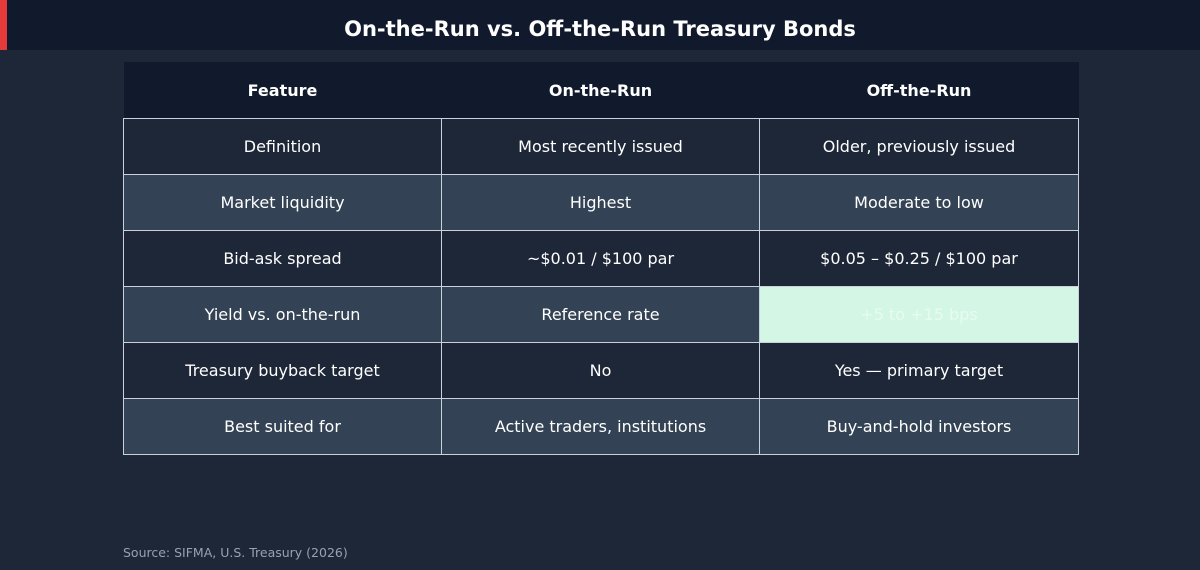  I want to click on table-header-row: Feature On-the-Run Off-the-Run, so click(601, 90).